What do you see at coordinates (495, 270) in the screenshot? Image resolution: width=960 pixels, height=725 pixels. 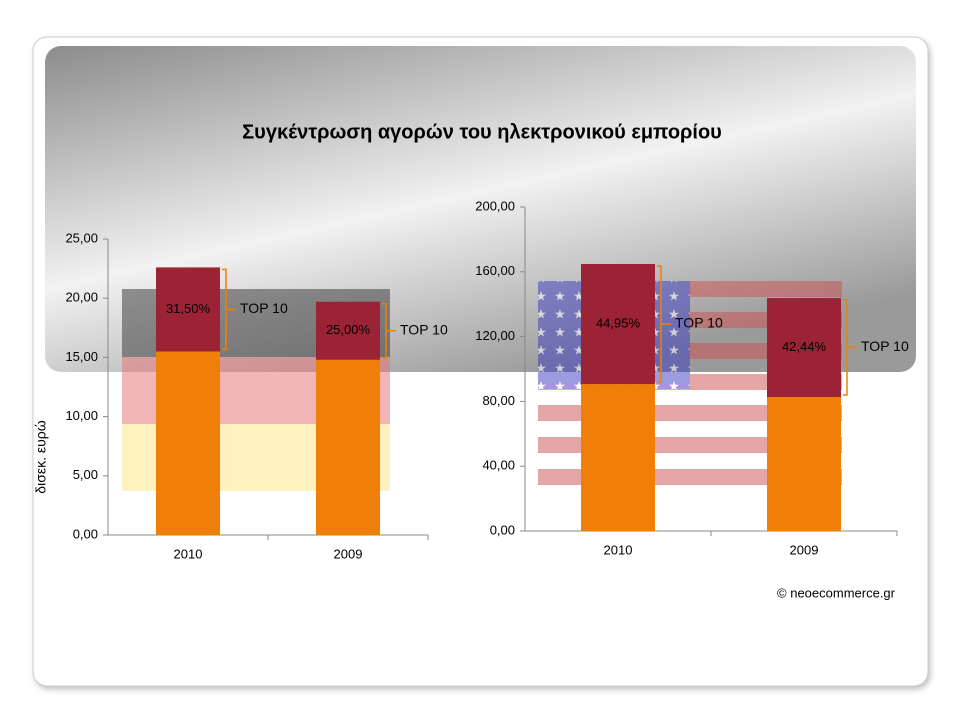 I see `y-tick-label: 160,00` at bounding box center [495, 270].